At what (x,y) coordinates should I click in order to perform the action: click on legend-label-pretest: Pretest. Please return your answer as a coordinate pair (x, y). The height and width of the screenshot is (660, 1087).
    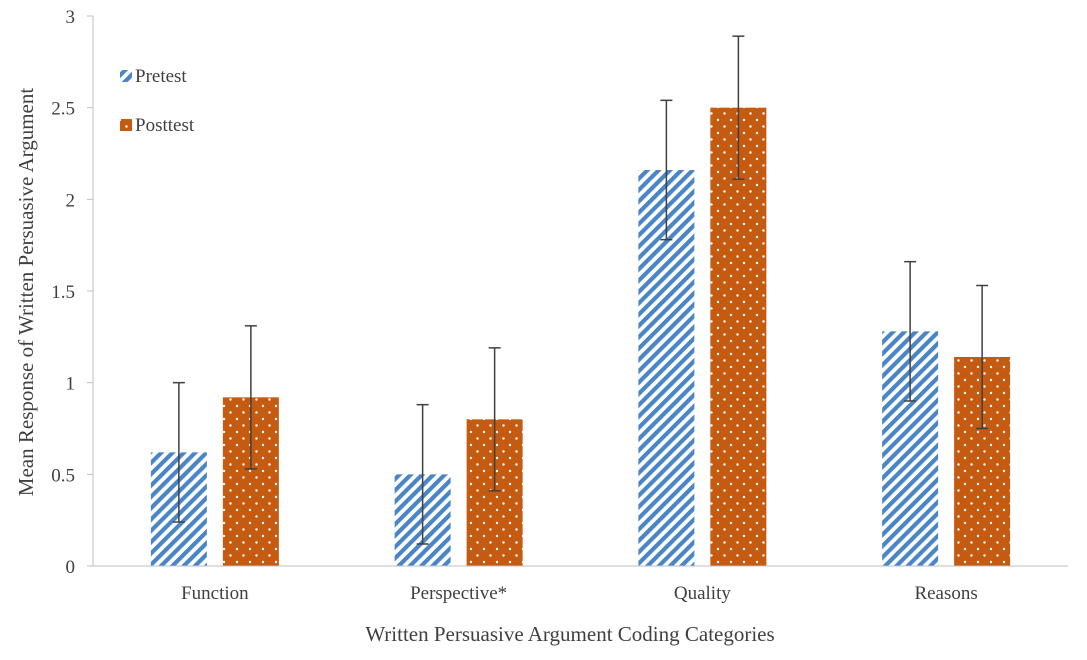
    Looking at the image, I should click on (161, 76).